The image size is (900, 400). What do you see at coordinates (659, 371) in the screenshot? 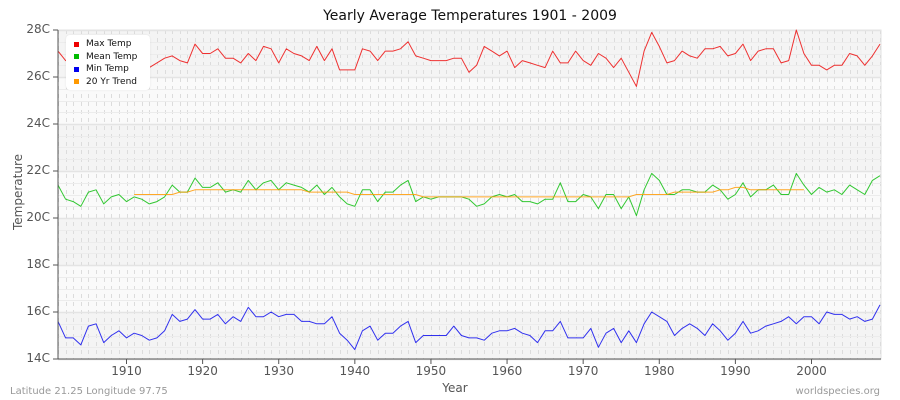
I see `x-tick-label: 1980` at bounding box center [659, 371].